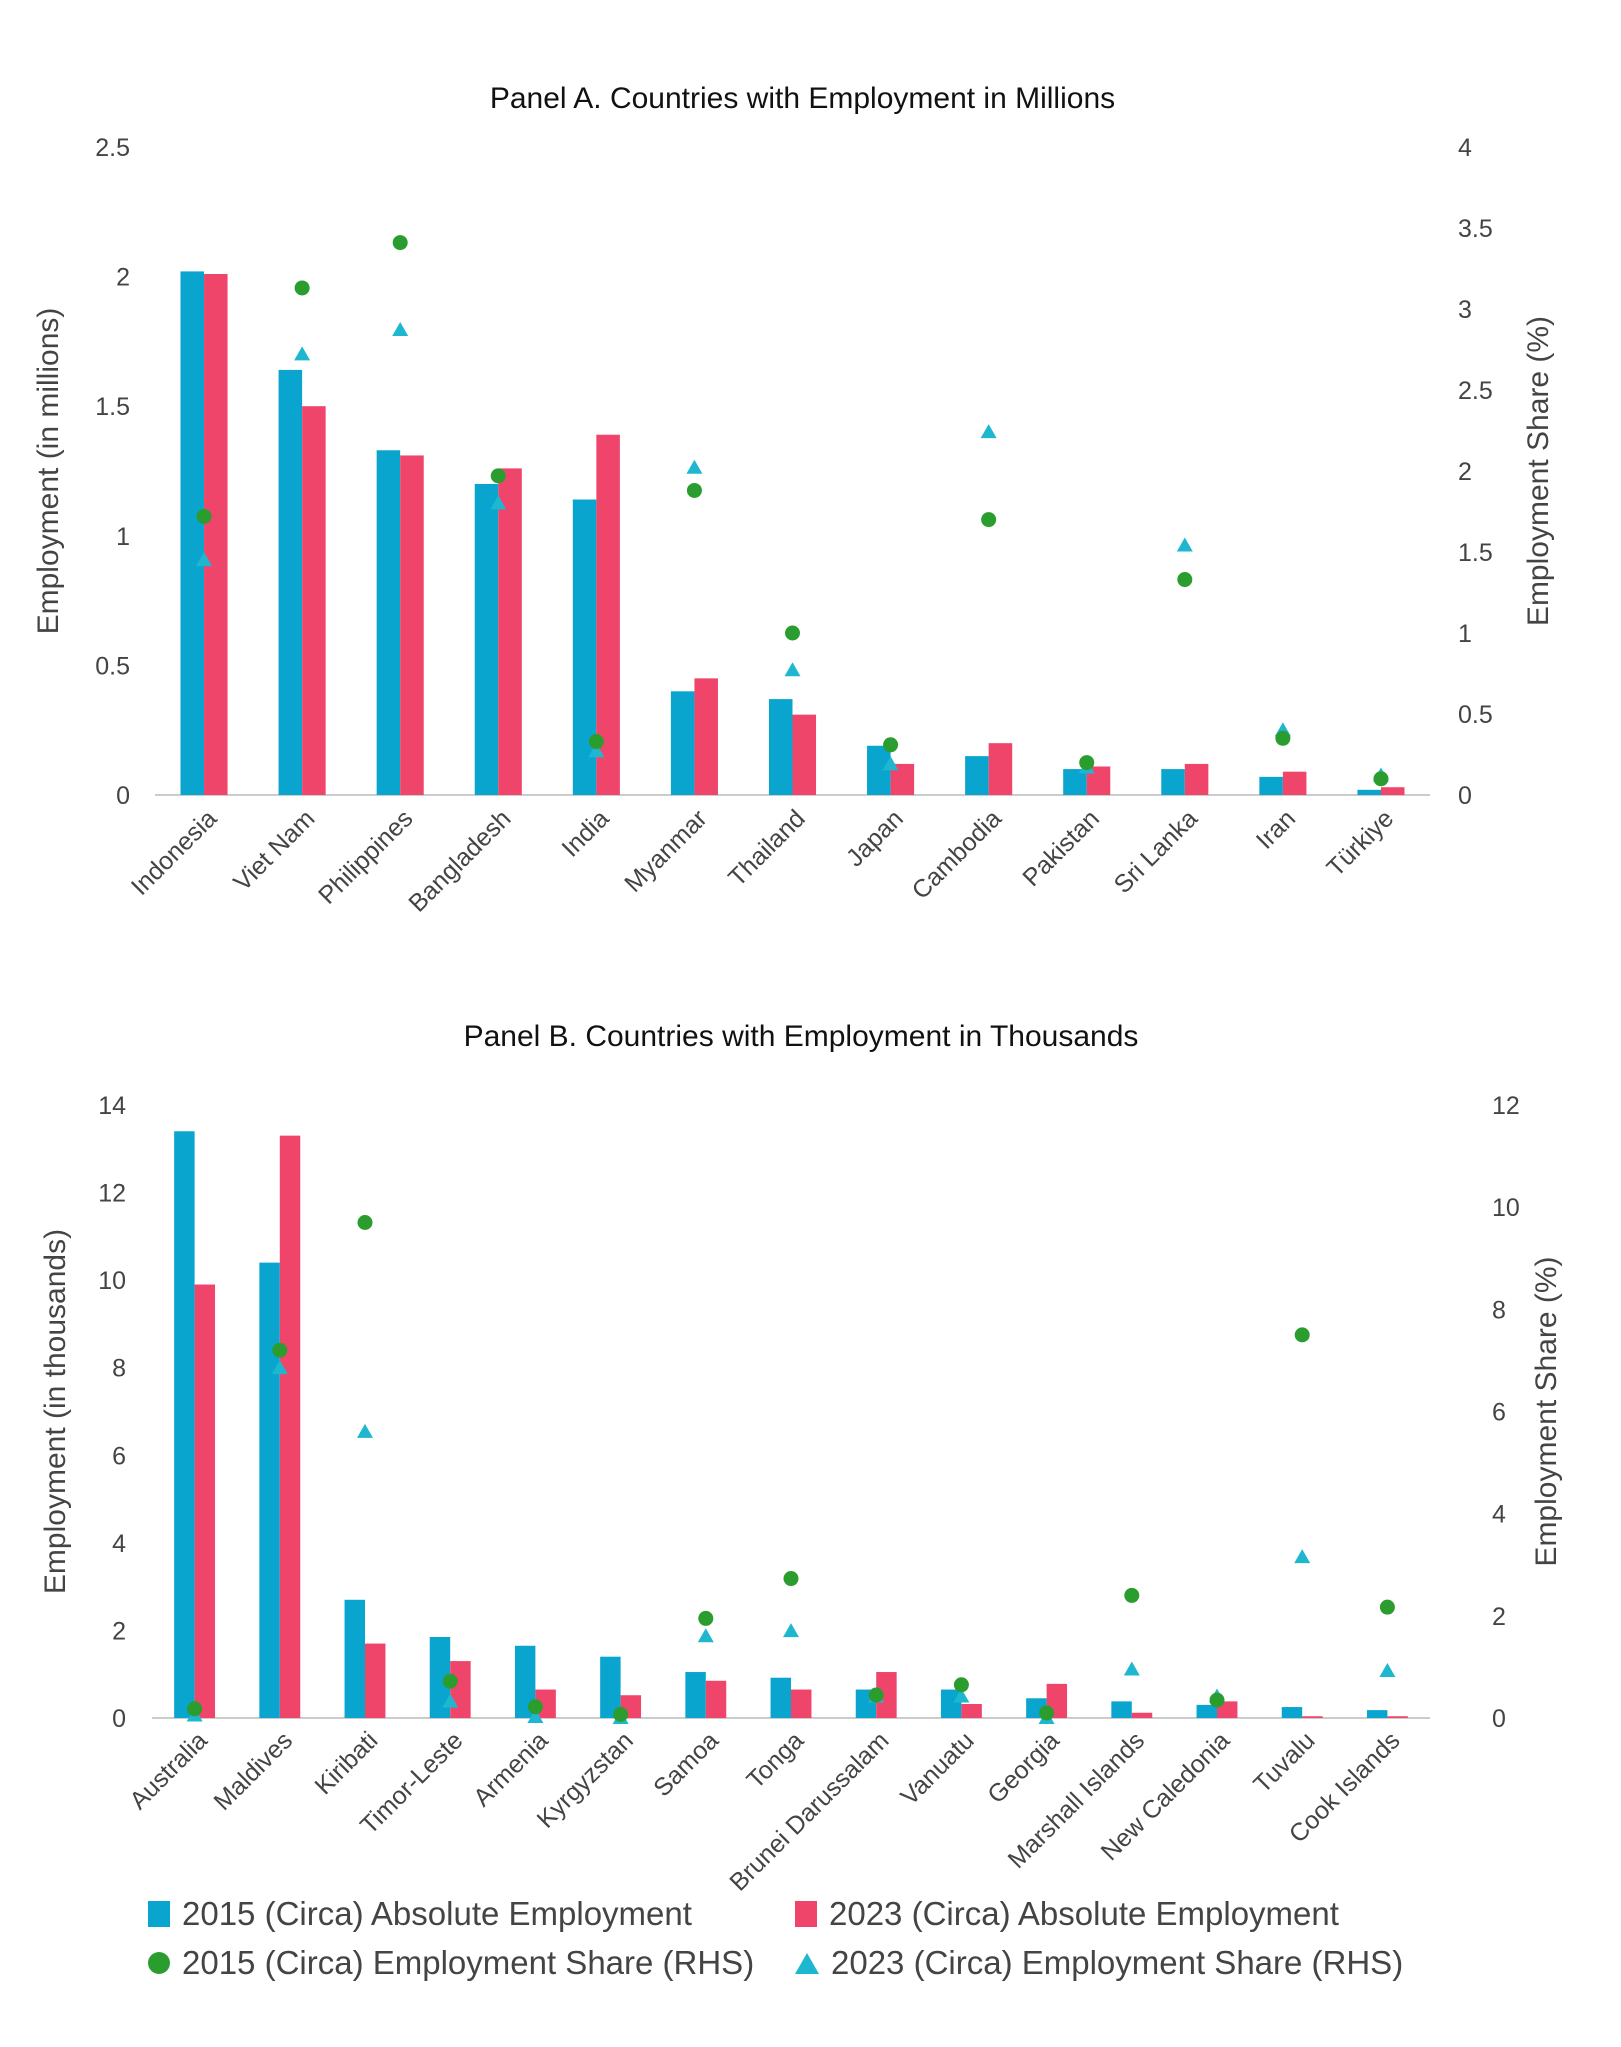 Image resolution: width=1621 pixels, height=2047 pixels. What do you see at coordinates (1360, 843) in the screenshot?
I see `panel-a-category-label-12: Türkiye` at bounding box center [1360, 843].